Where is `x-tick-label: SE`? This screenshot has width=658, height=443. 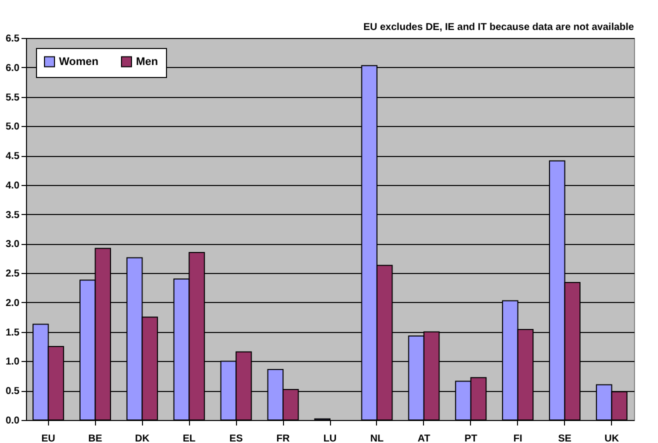 x-tick-label: SE is located at coordinates (565, 438).